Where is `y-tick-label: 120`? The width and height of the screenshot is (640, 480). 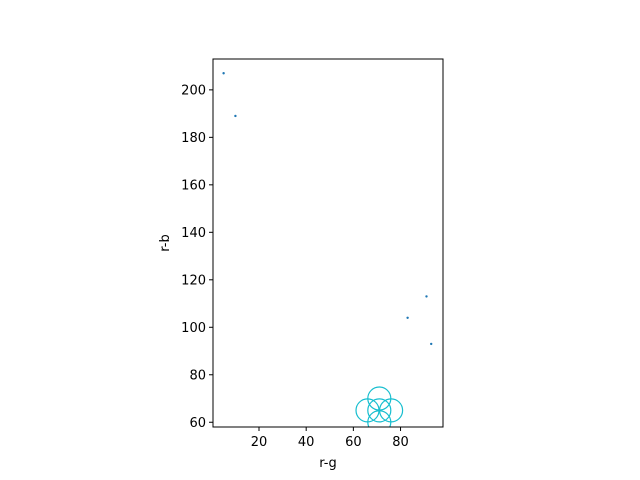 y-tick-label: 120 is located at coordinates (193, 280).